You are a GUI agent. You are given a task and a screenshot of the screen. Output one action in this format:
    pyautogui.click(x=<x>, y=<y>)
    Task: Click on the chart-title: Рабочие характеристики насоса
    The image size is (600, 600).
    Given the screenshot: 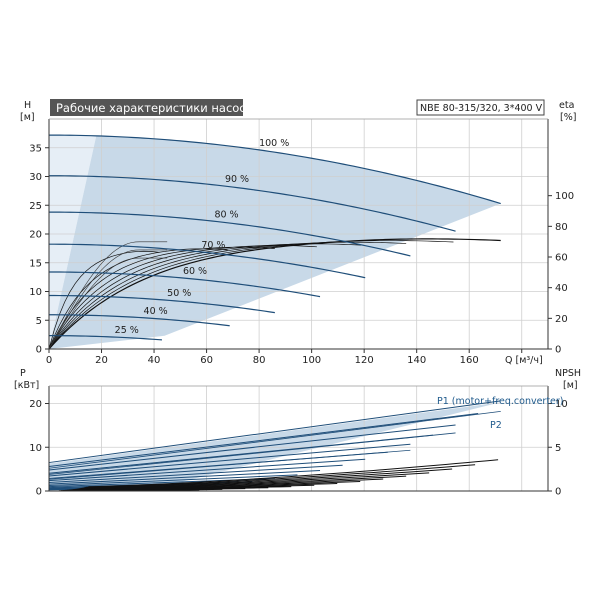 What is the action you would take?
    pyautogui.click(x=154, y=108)
    